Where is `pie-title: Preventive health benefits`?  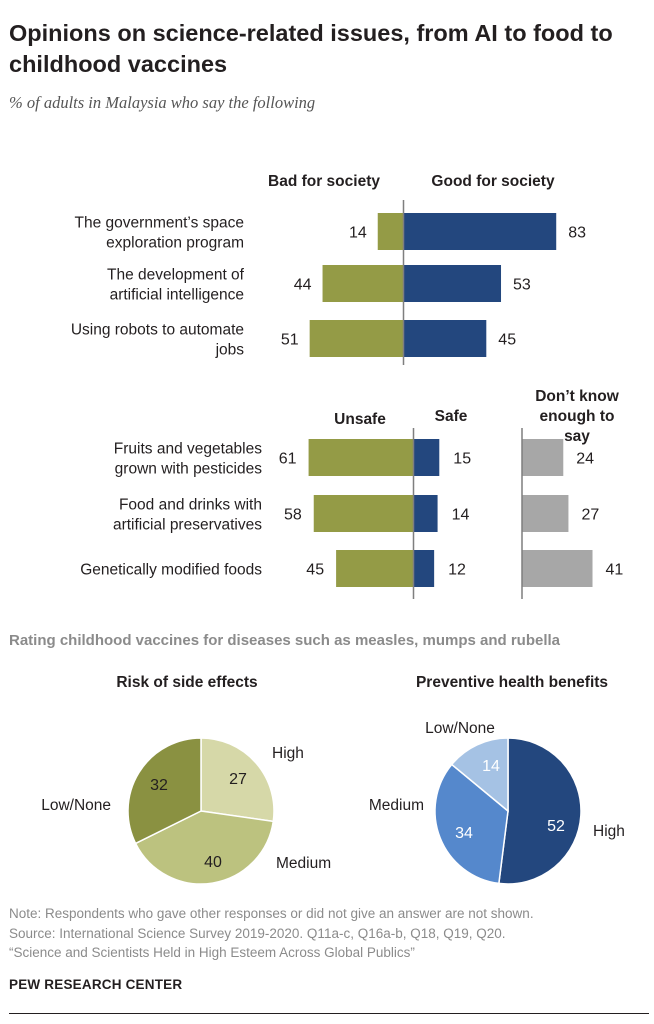 pie-title: Preventive health benefits is located at coordinates (512, 682).